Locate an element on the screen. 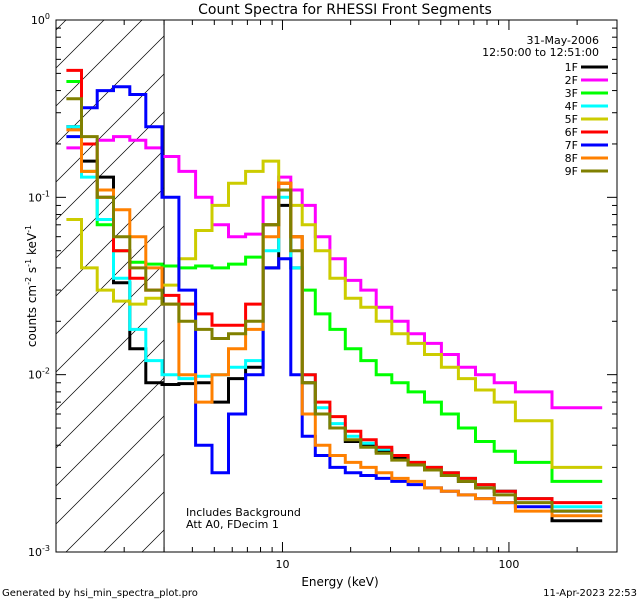  annotation-attenuator: Att A0, FDecim 1 is located at coordinates (232, 524).